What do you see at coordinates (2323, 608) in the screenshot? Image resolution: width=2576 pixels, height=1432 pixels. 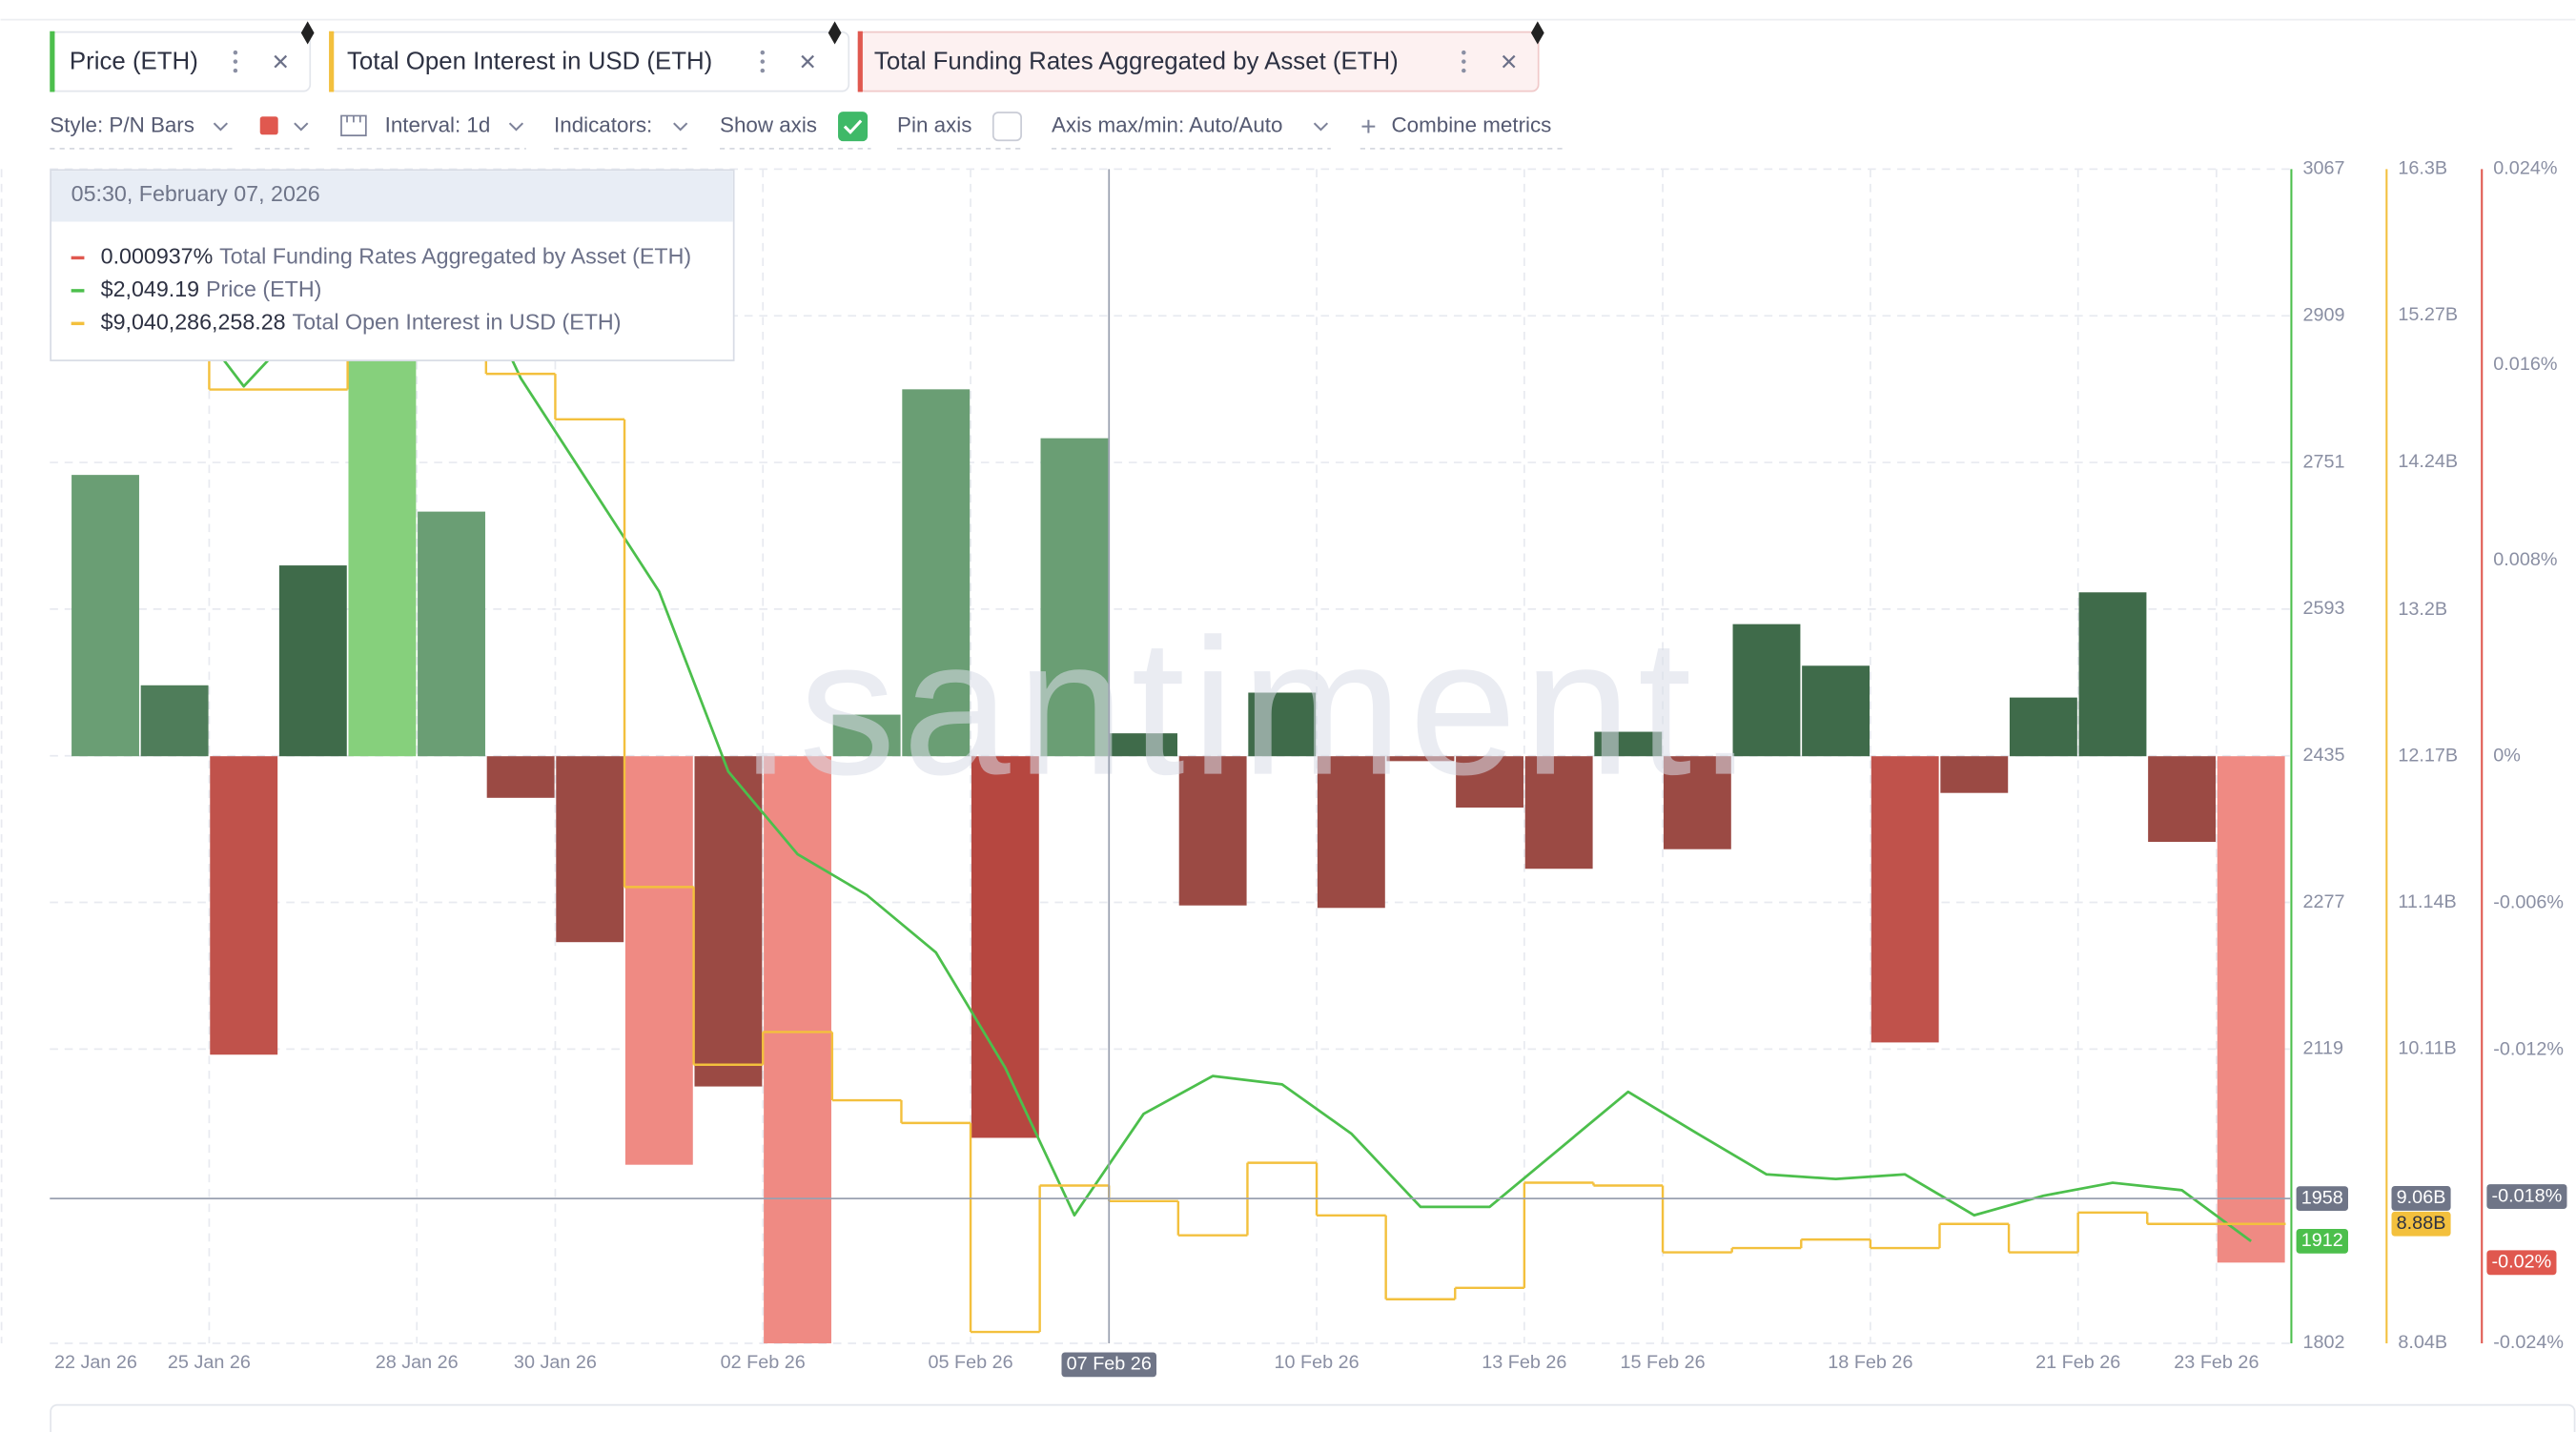 I see `y-tick-label: 2593` at bounding box center [2323, 608].